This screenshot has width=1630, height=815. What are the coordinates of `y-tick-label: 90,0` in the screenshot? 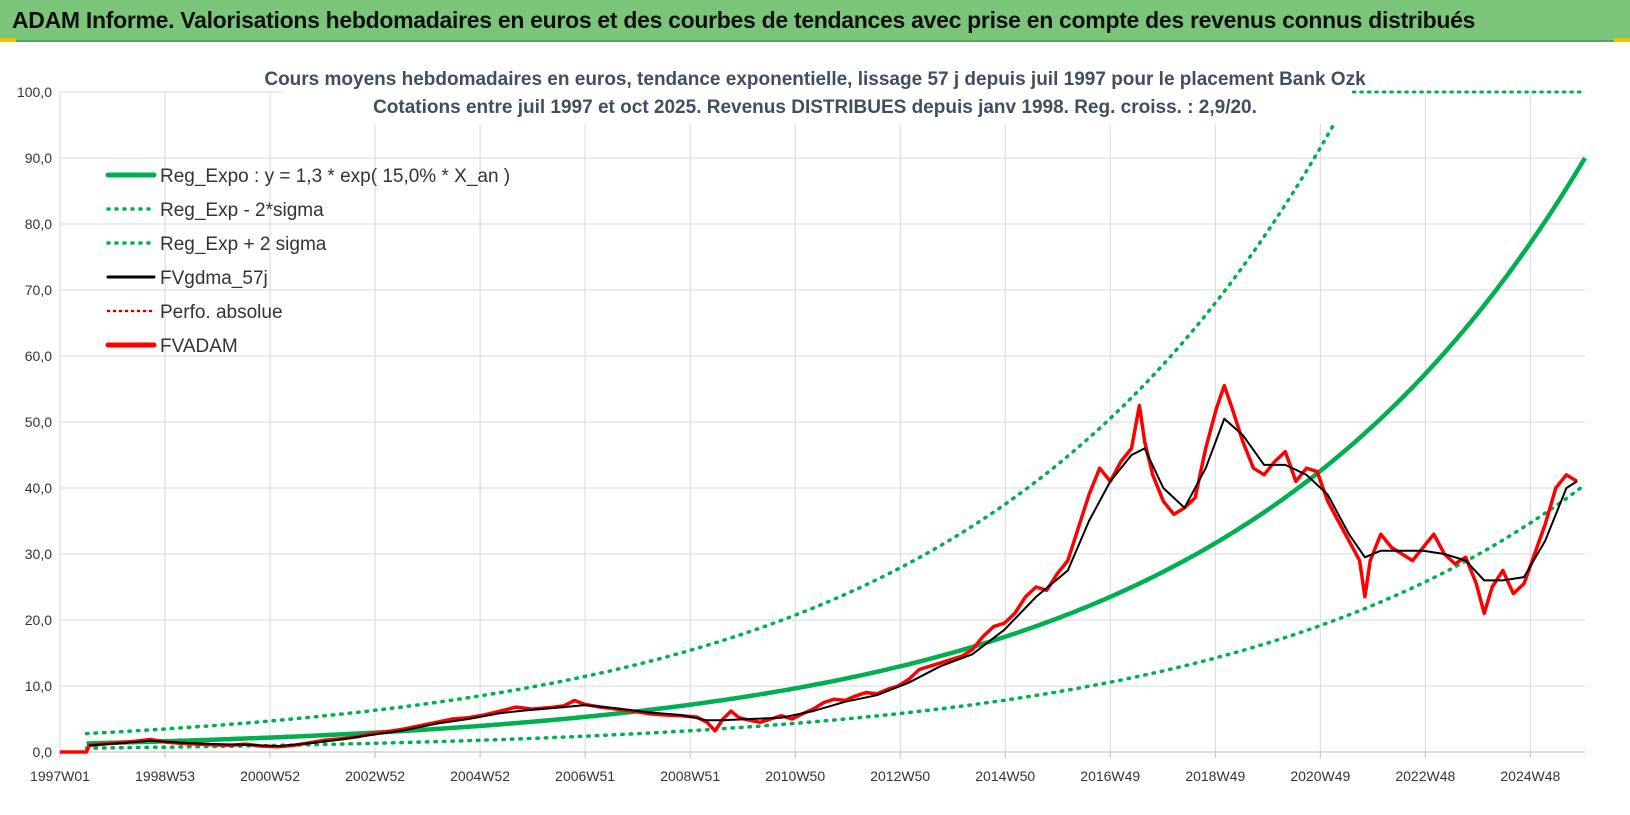 It's located at (38, 158).